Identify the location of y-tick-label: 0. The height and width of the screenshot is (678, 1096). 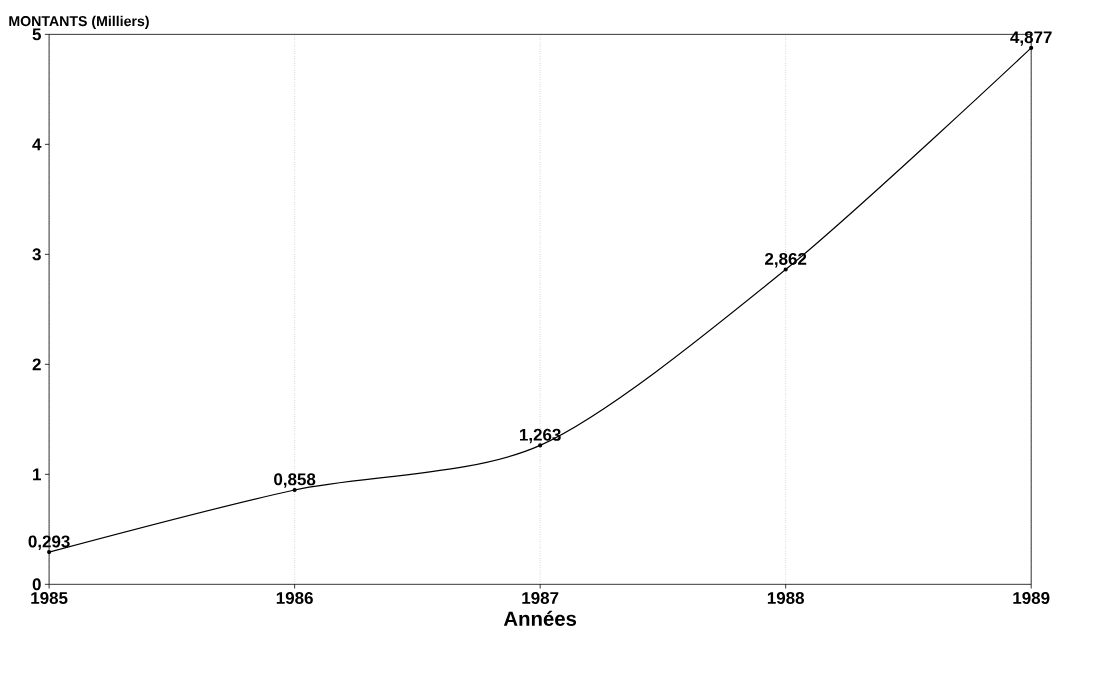
(36, 584).